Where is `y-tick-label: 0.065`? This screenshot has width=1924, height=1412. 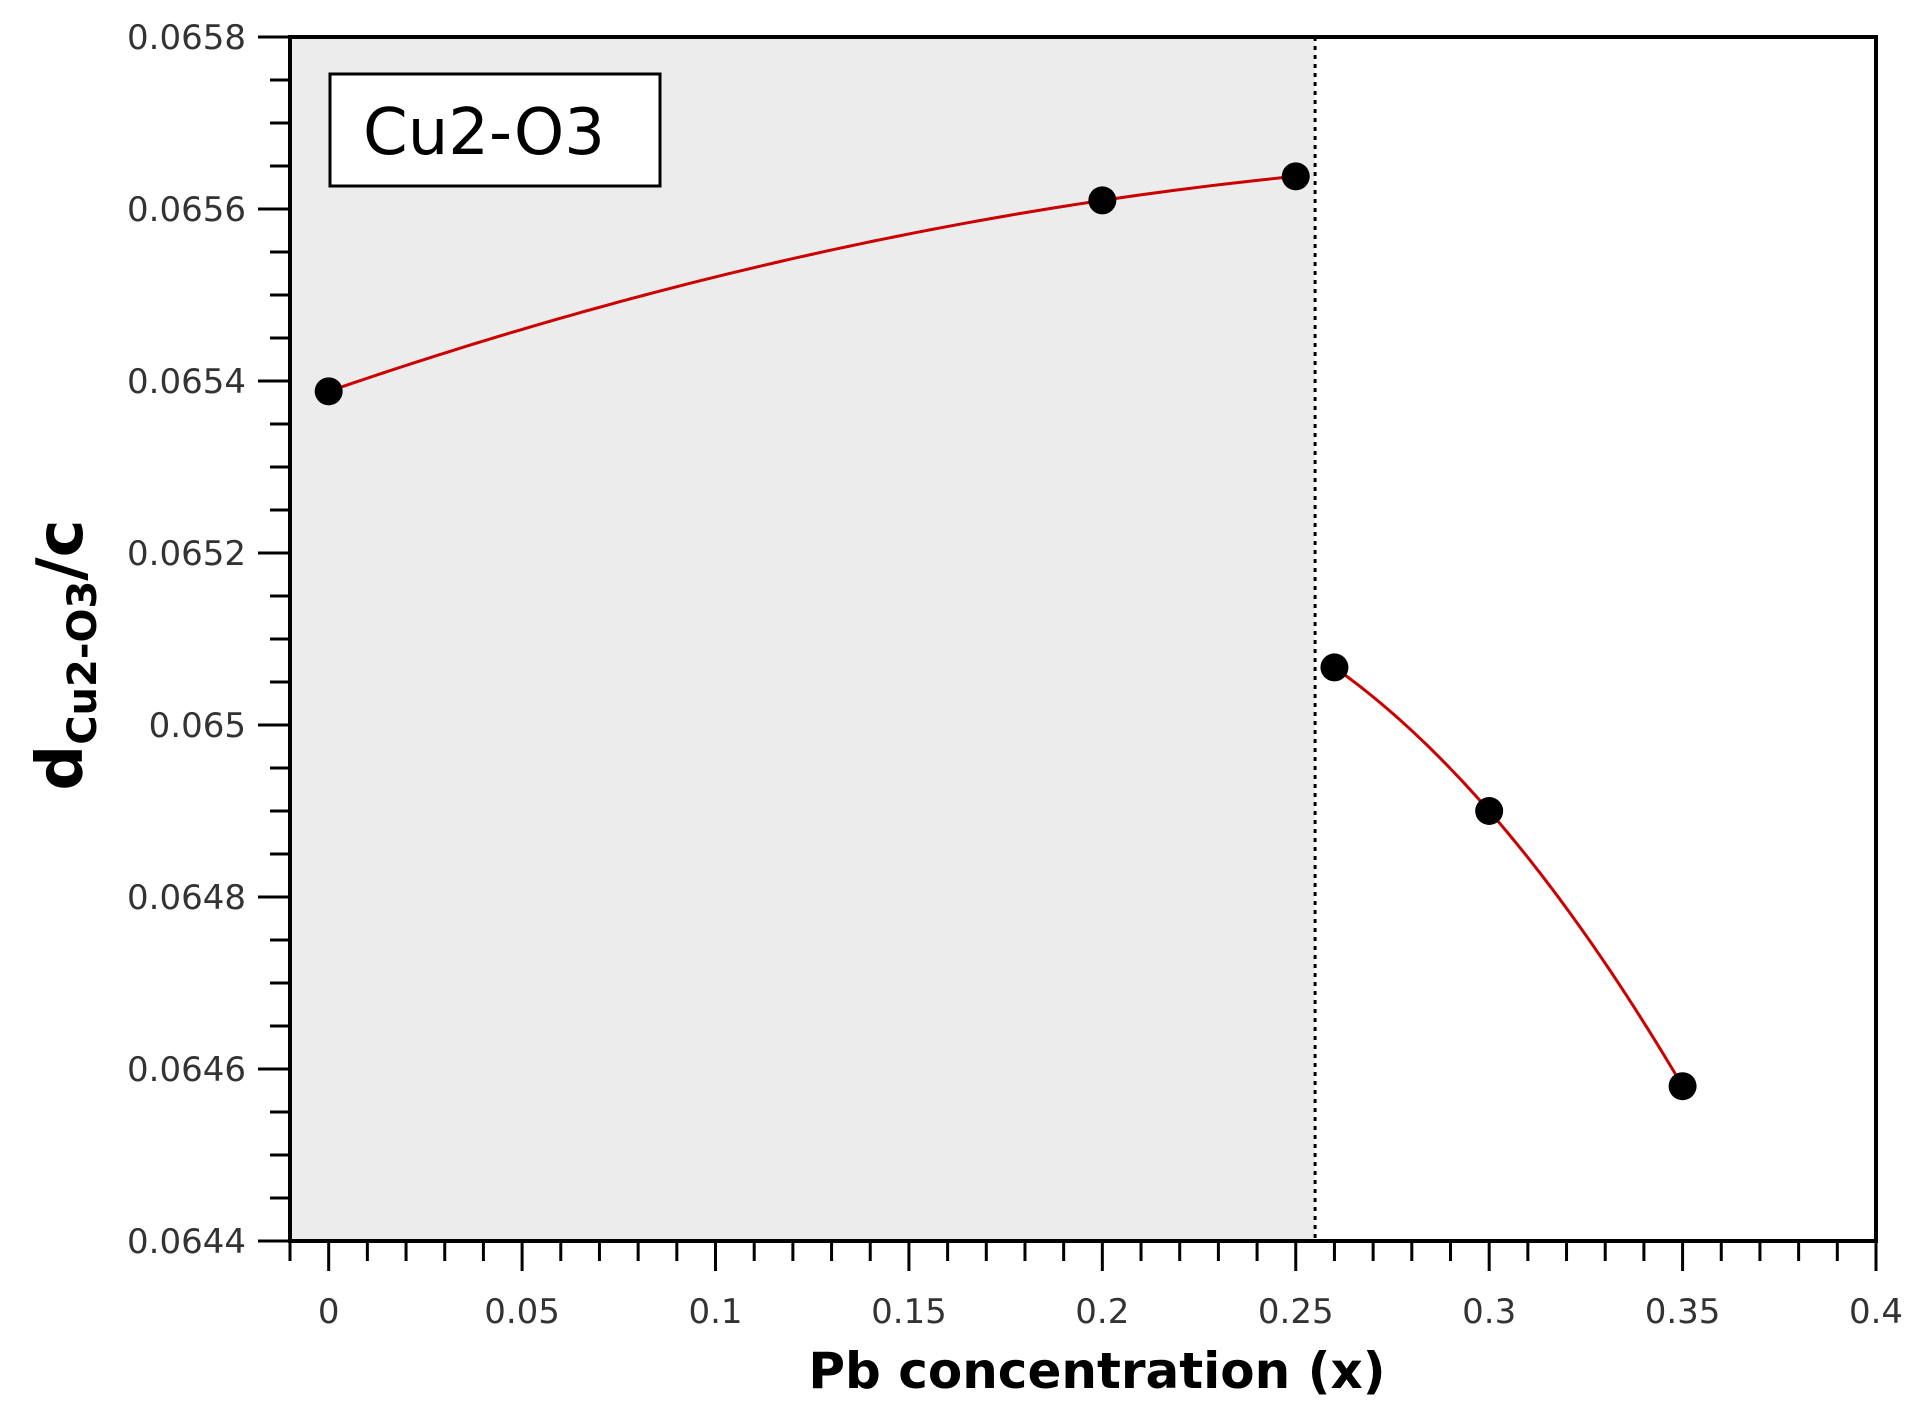 y-tick-label: 0.065 is located at coordinates (197, 726).